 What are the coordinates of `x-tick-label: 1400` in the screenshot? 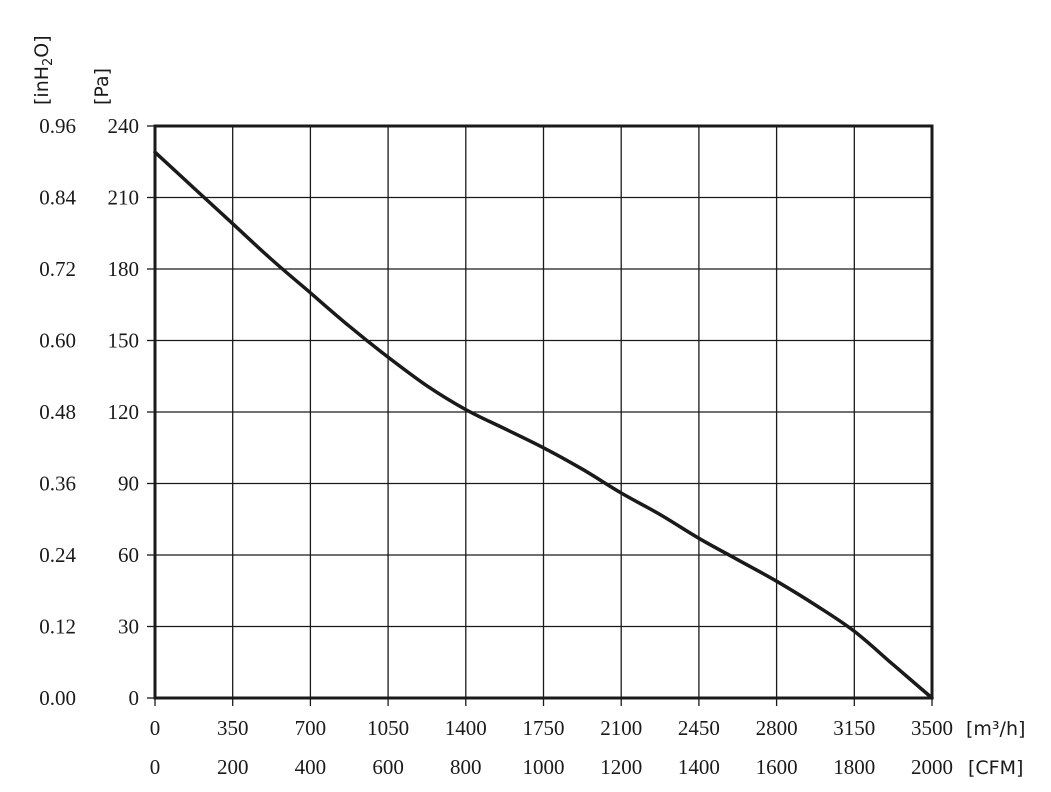 It's located at (466, 728).